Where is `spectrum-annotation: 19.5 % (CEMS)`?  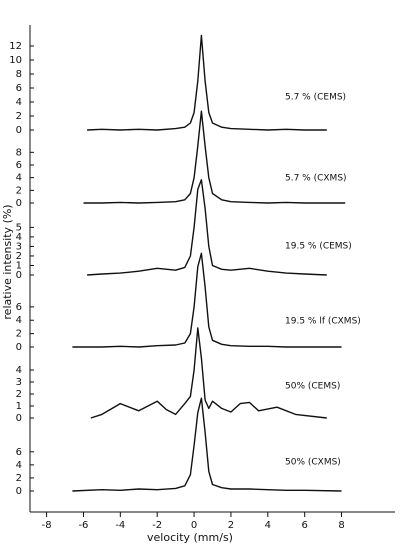
spectrum-annotation: 19.5 % (CEMS) is located at coordinates (318, 247).